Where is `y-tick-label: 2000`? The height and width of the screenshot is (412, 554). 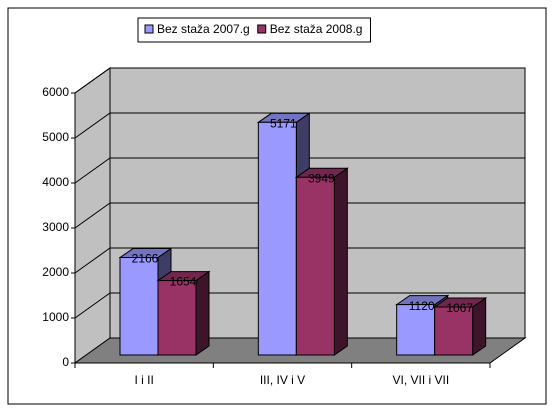
y-tick-label: 2000 is located at coordinates (55, 272).